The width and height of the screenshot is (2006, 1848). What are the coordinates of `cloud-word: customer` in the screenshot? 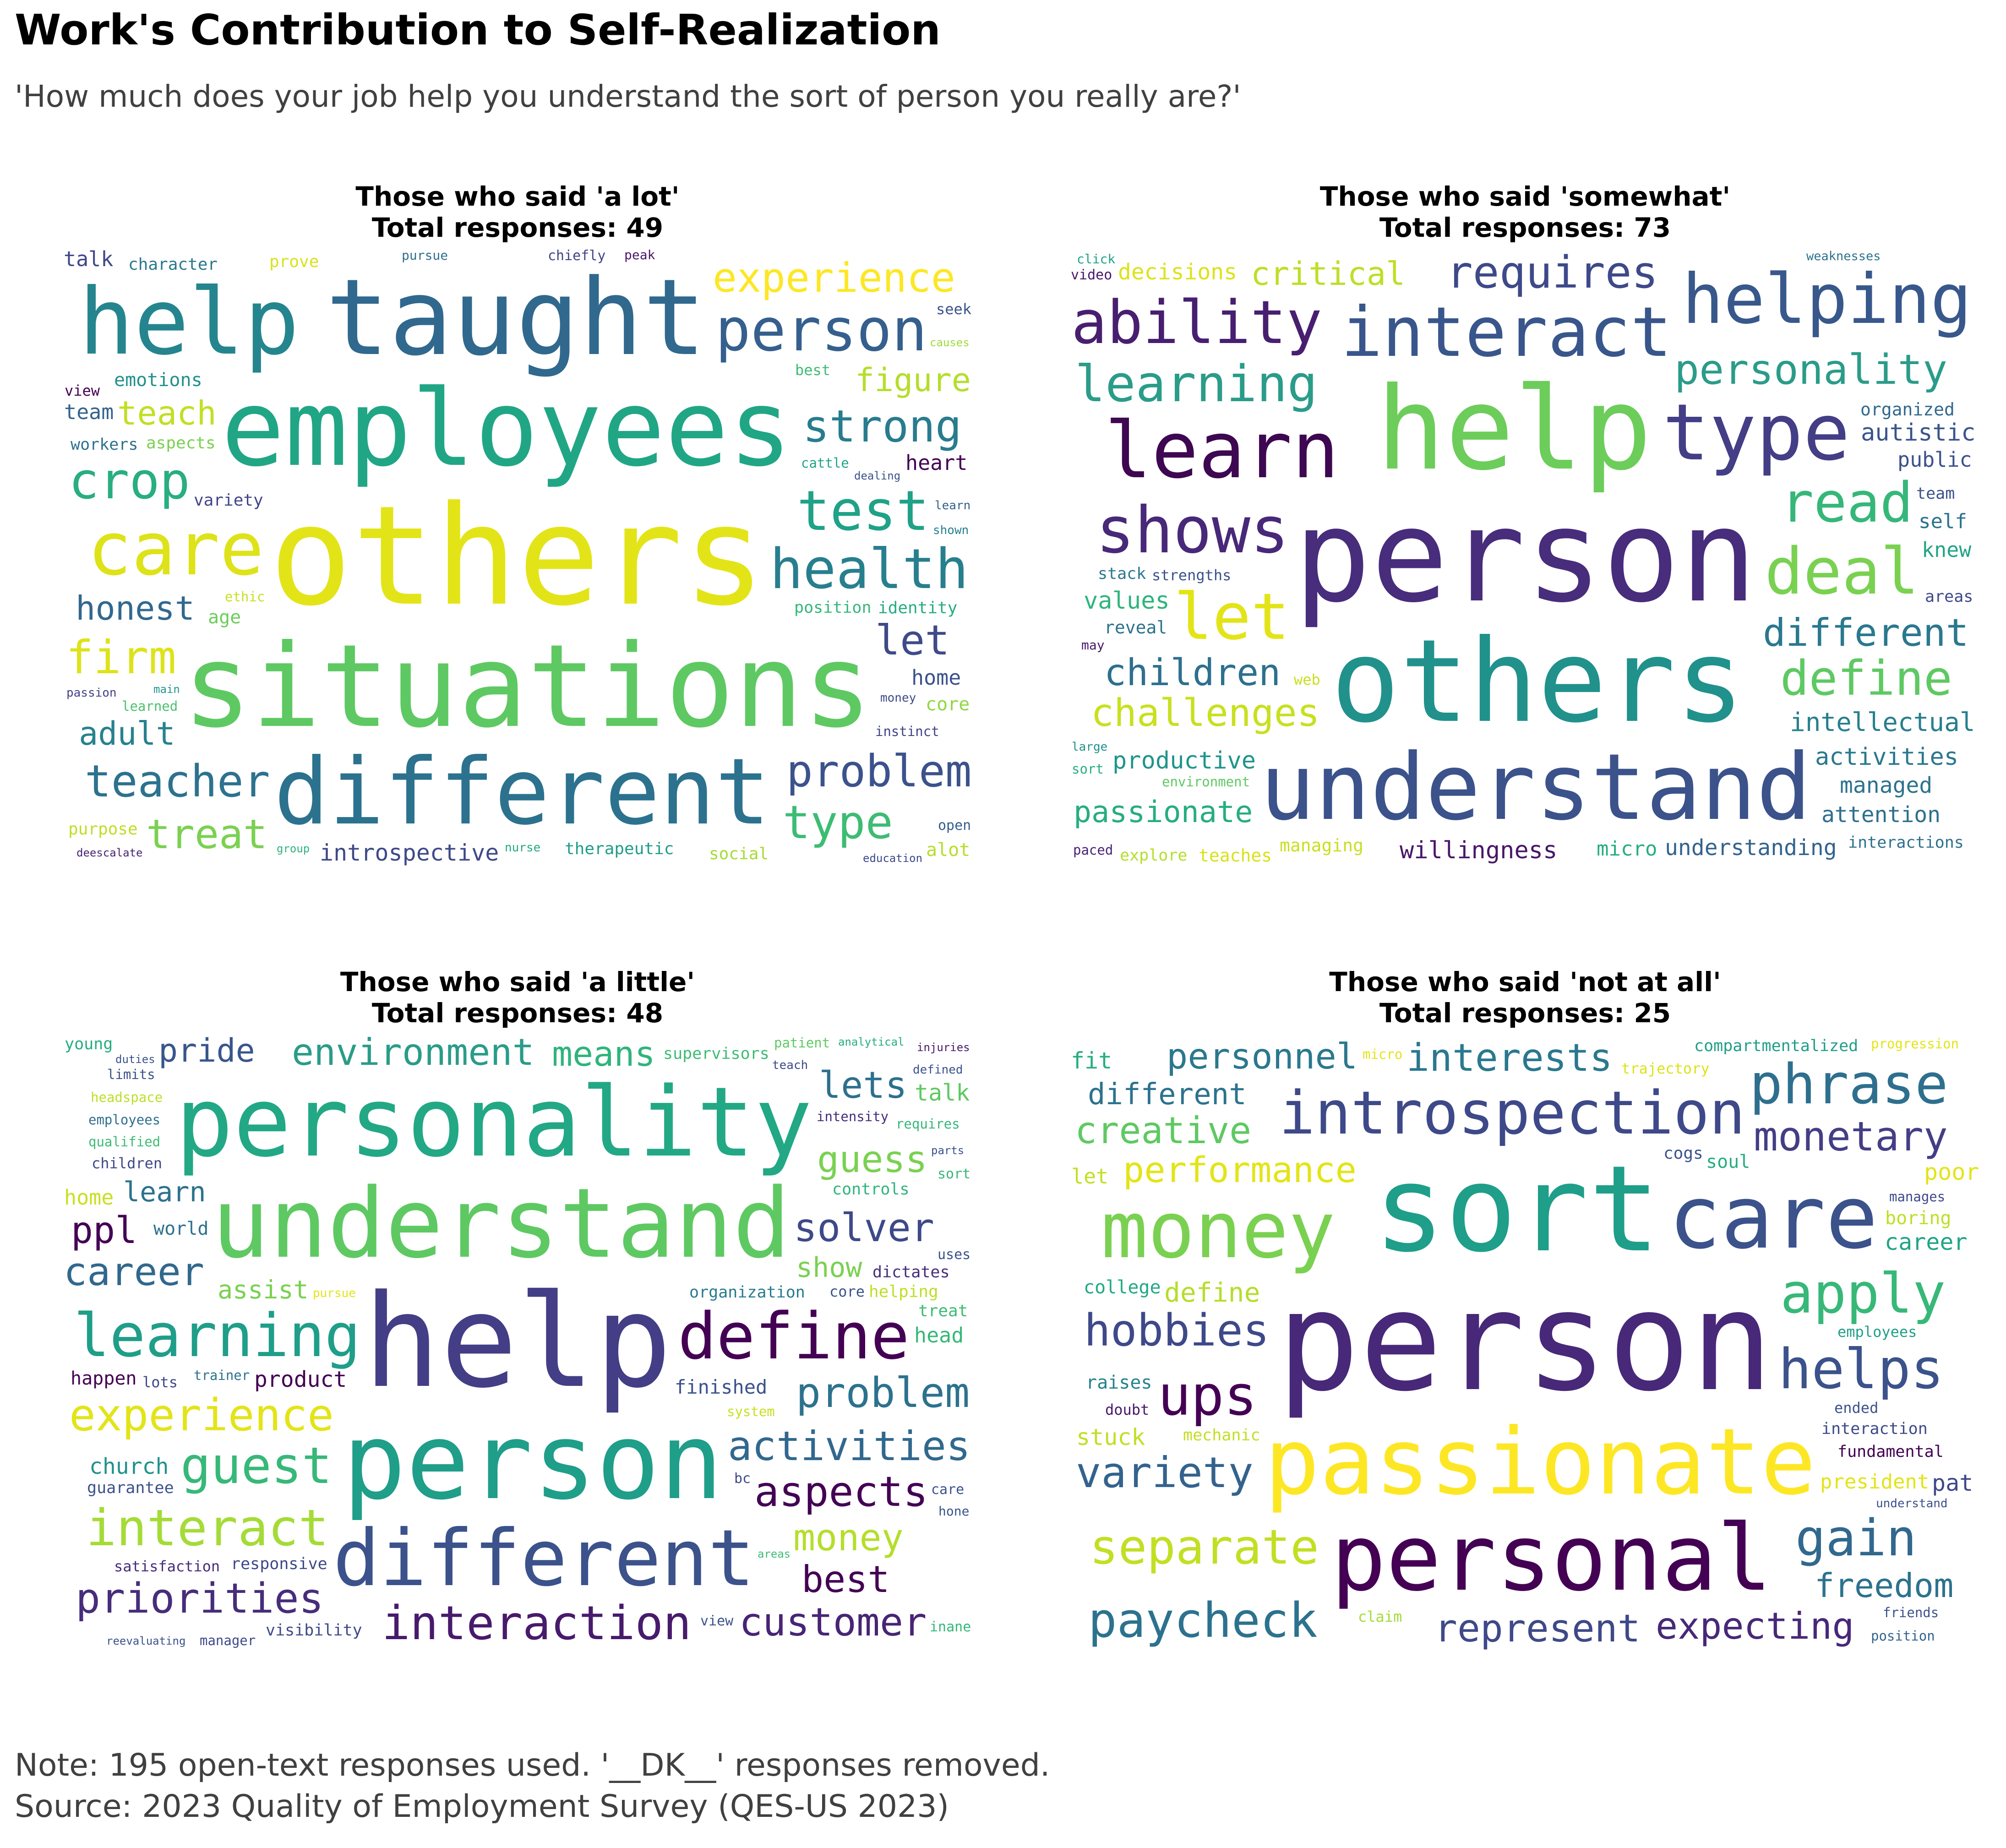 It's located at (833, 1623).